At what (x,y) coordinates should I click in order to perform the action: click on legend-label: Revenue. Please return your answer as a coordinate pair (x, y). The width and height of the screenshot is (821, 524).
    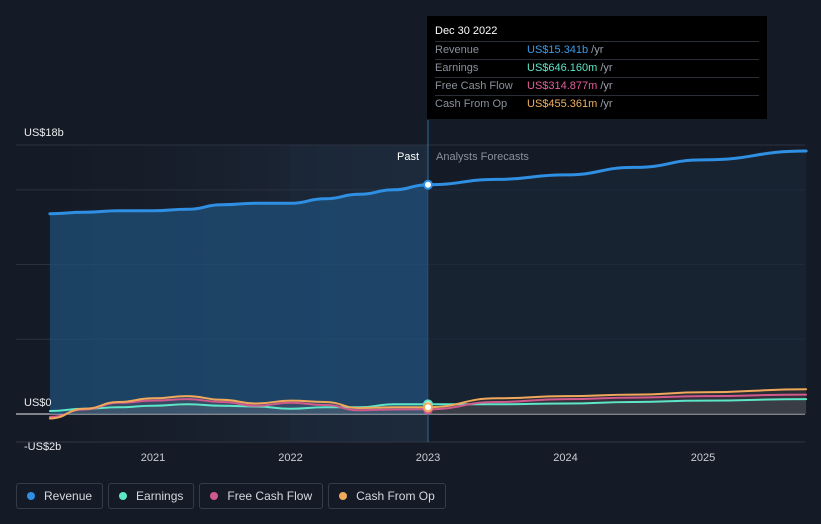
    Looking at the image, I should click on (68, 496).